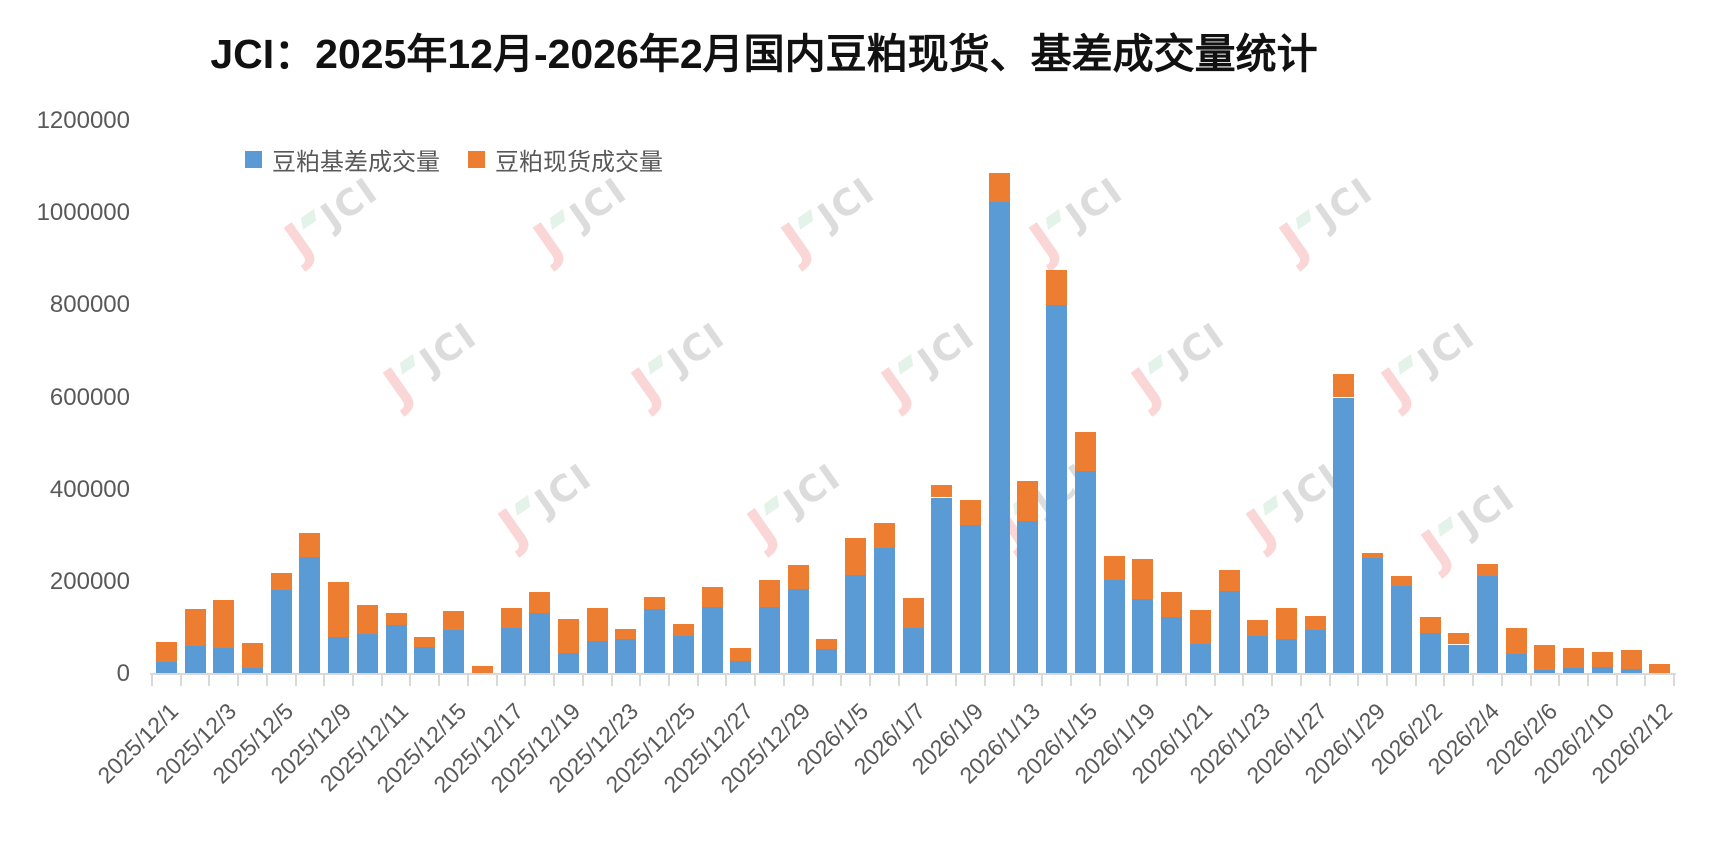  Describe the element at coordinates (89, 581) in the screenshot. I see `y-axis-label: 200000` at that location.